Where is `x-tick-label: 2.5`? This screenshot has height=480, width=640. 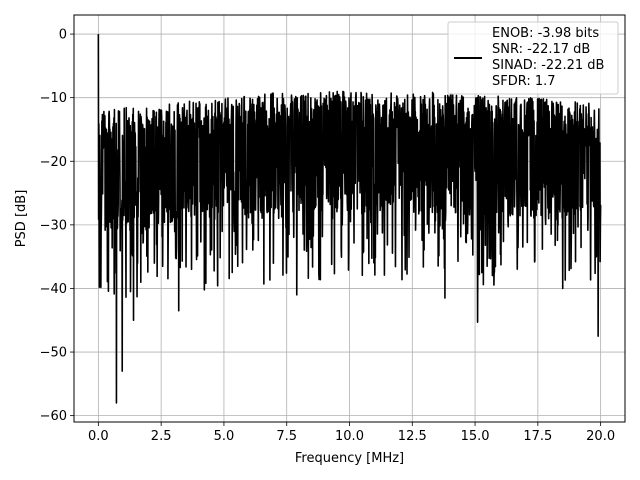
x-tick-label: 2.5 is located at coordinates (161, 436).